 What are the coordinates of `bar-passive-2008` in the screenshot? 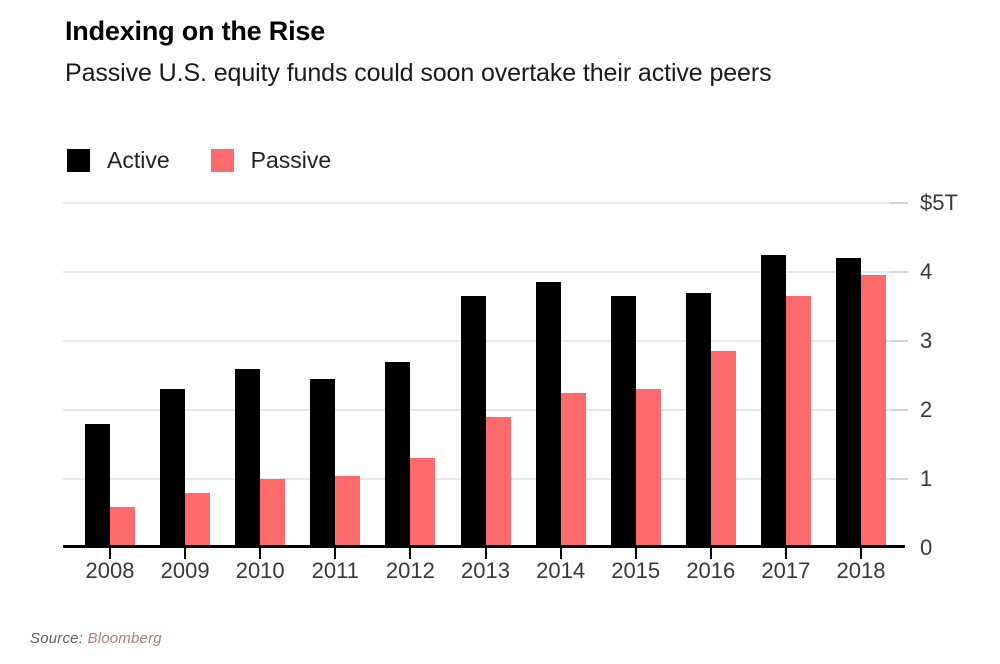 It's located at (122, 527).